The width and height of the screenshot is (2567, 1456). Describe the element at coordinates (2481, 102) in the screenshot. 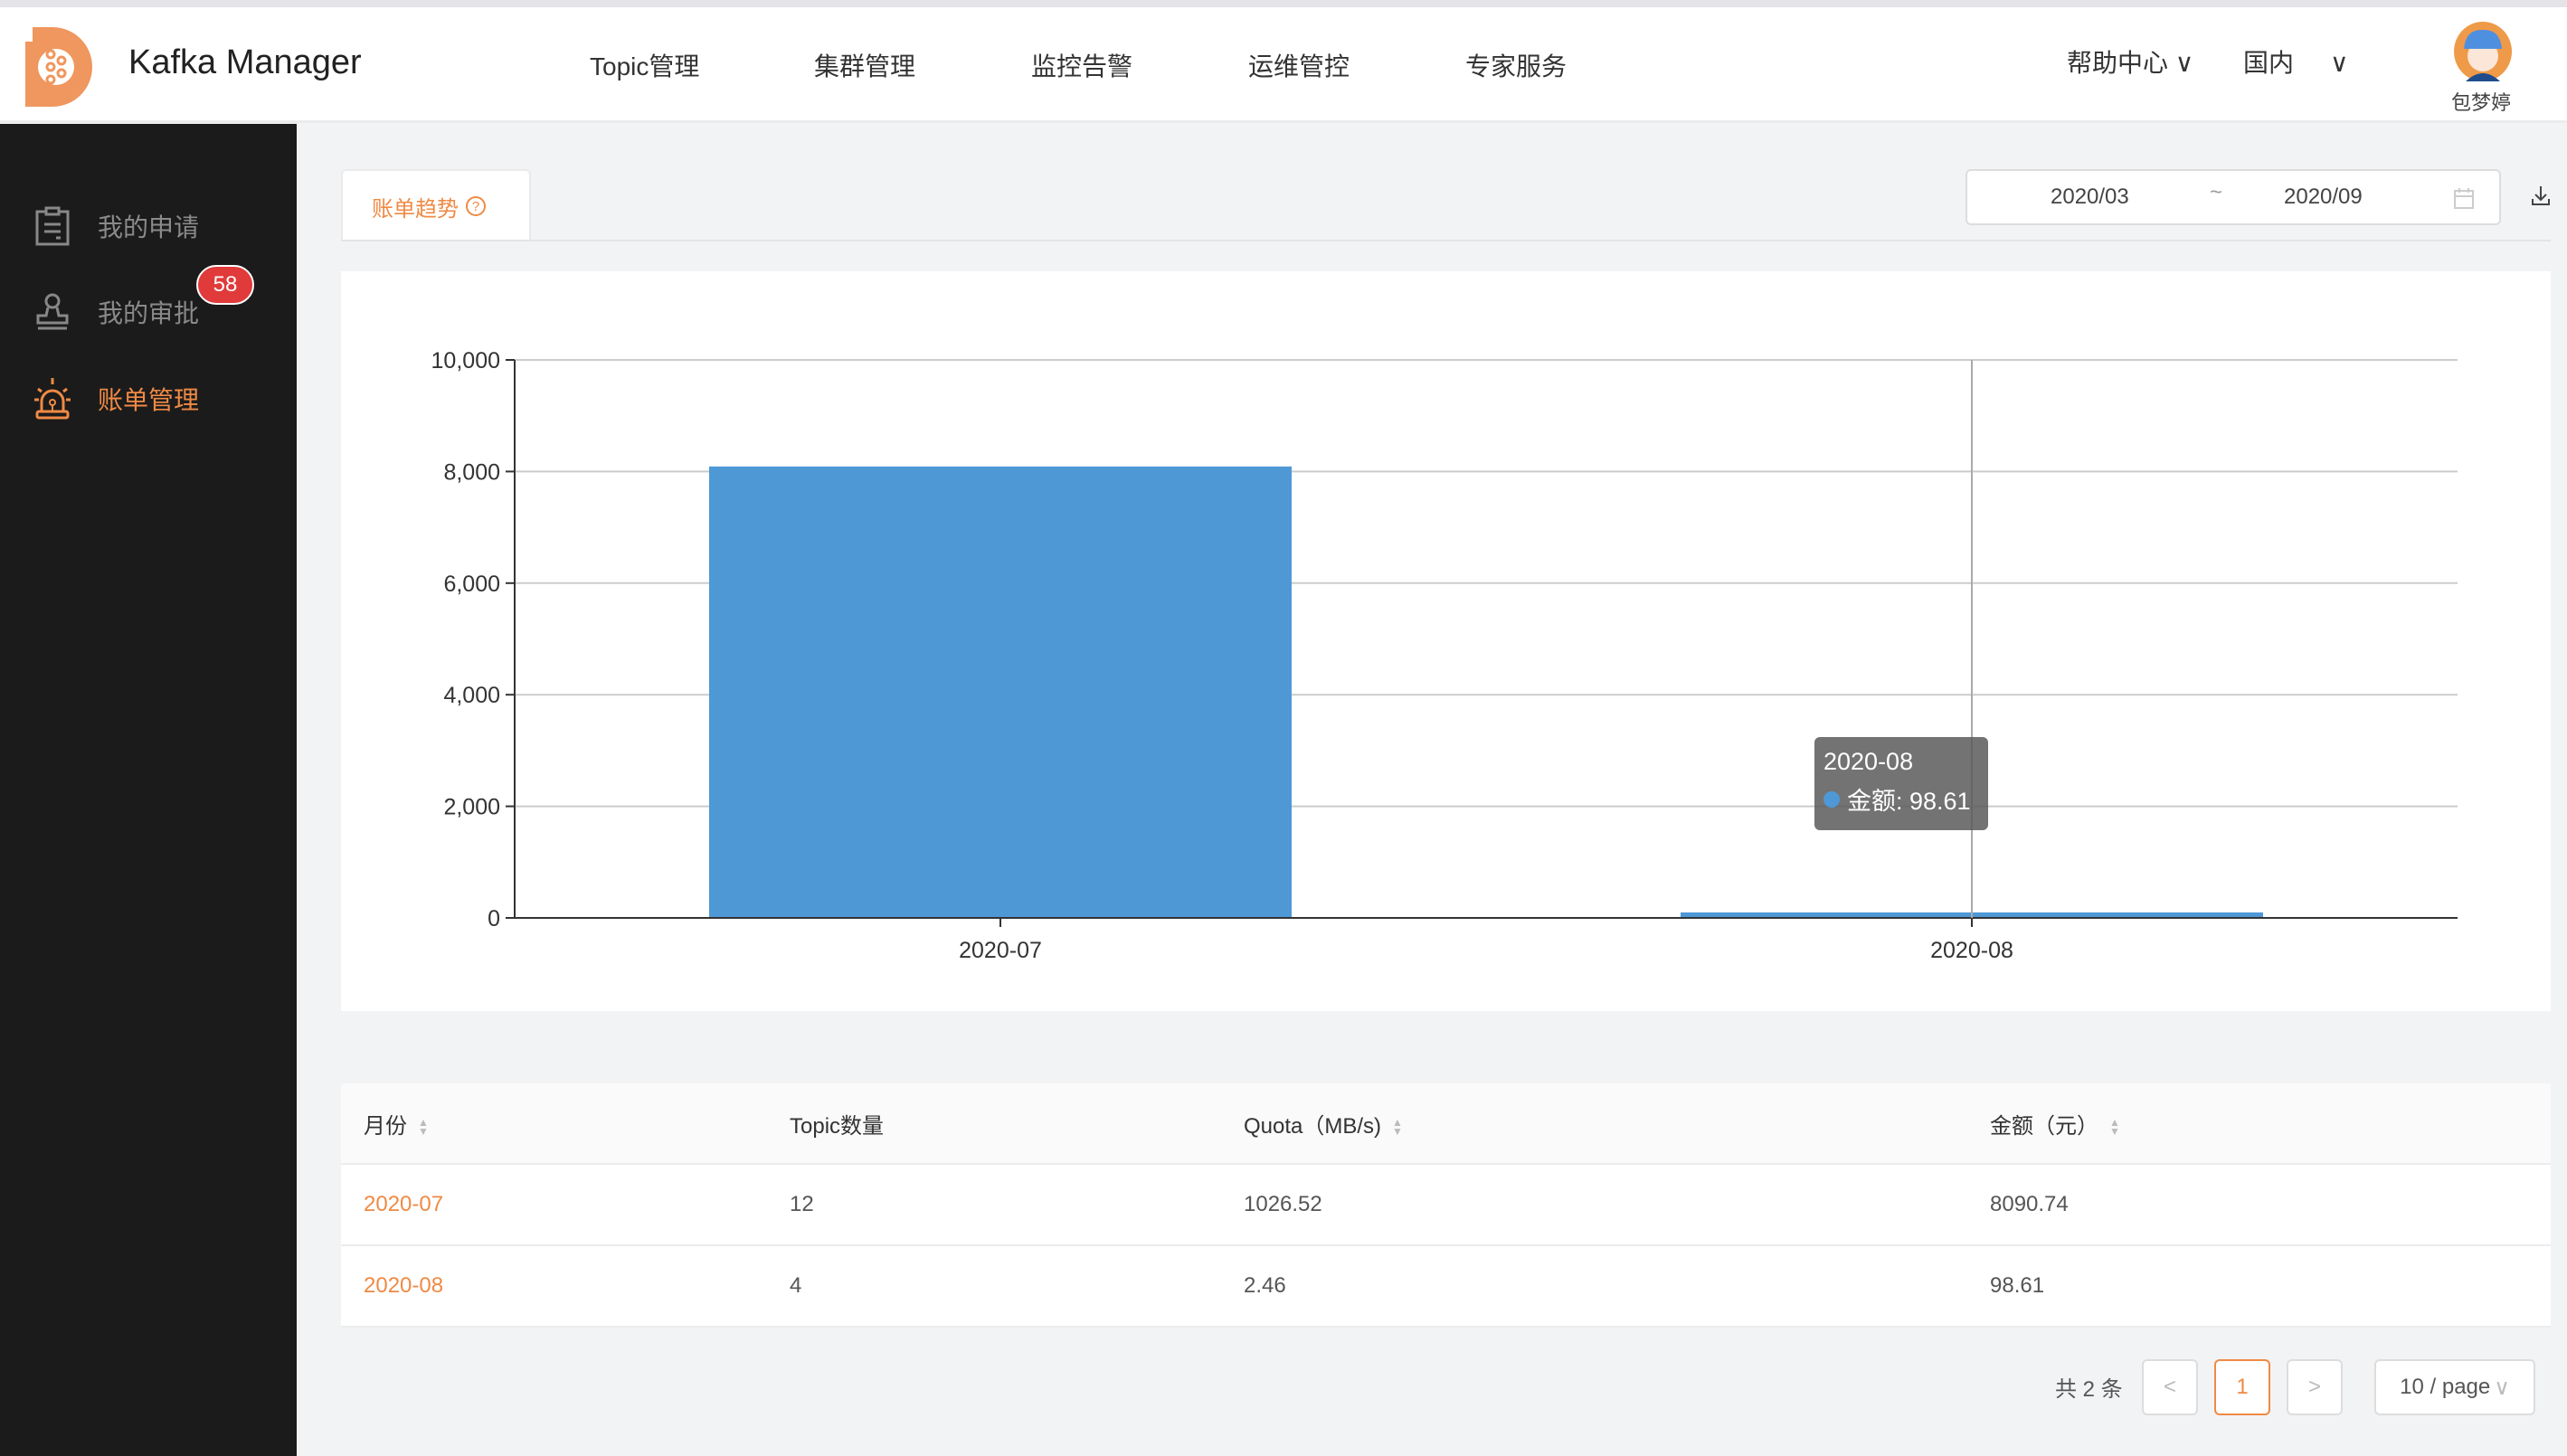

I see `user-name: 包梦婷` at that location.